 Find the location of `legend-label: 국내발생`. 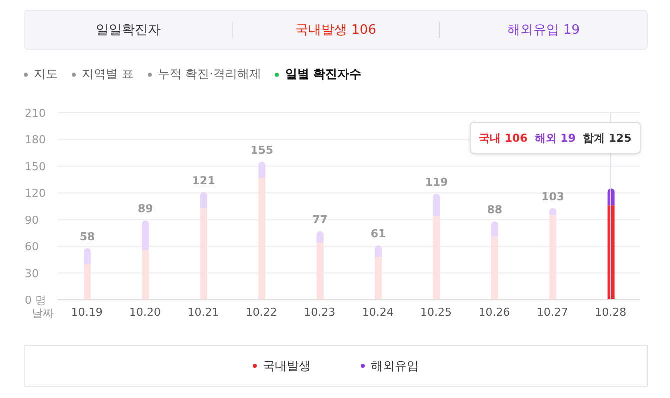

legend-label: 국내발생 is located at coordinates (286, 366).